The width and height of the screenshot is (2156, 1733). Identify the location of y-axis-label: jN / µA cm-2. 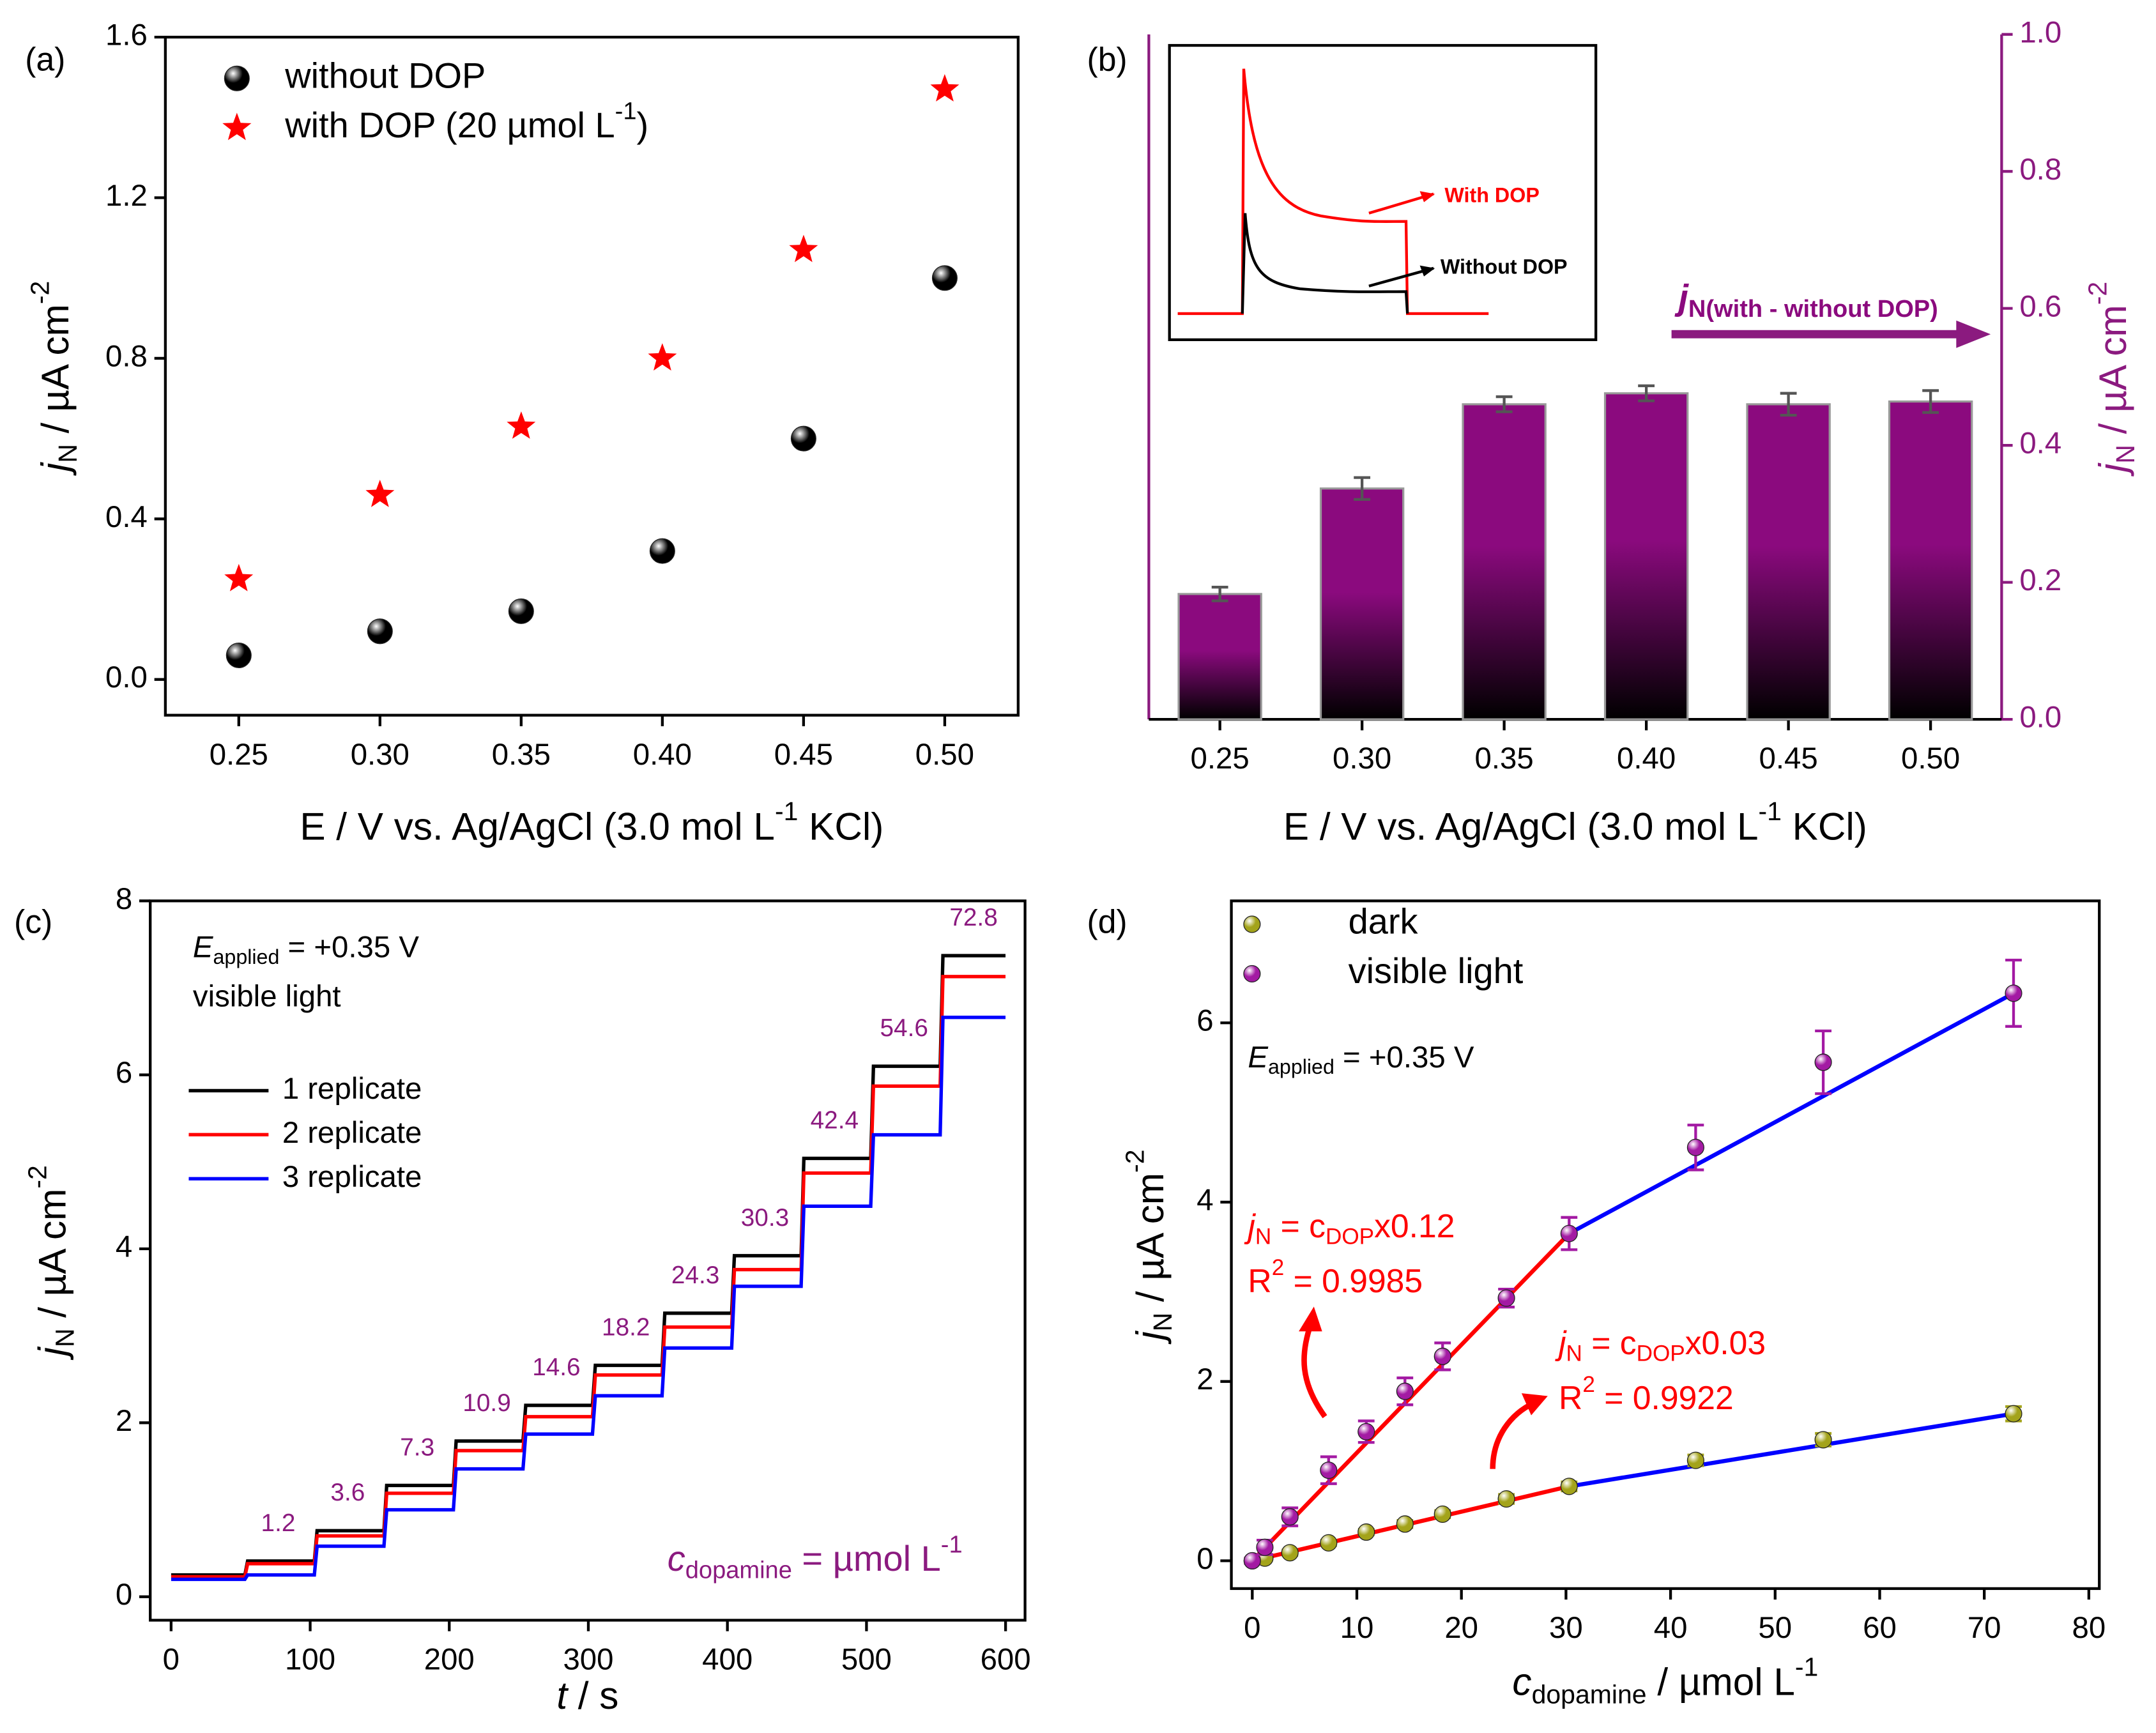
(53, 379).